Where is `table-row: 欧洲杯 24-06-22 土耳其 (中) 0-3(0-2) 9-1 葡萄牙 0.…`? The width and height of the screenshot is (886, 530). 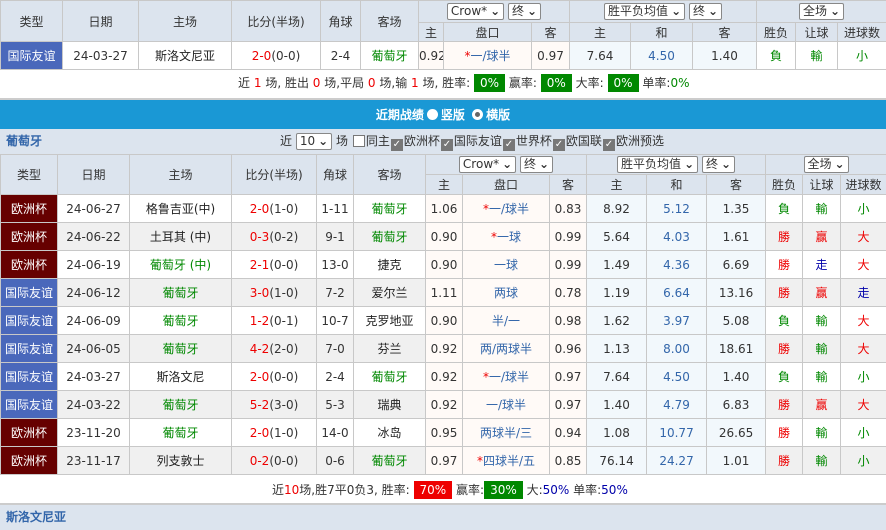 table-row: 欧洲杯 24-06-22 土耳其 (中) 0-3(0-2) 9-1 葡萄牙 0.… is located at coordinates (443, 237).